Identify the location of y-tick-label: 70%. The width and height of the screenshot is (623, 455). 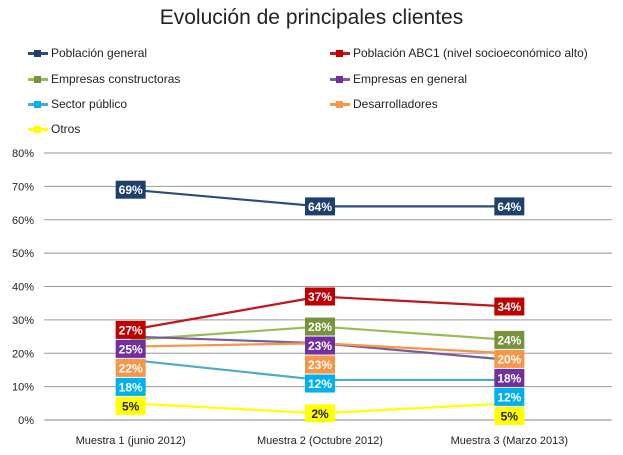
(23, 187).